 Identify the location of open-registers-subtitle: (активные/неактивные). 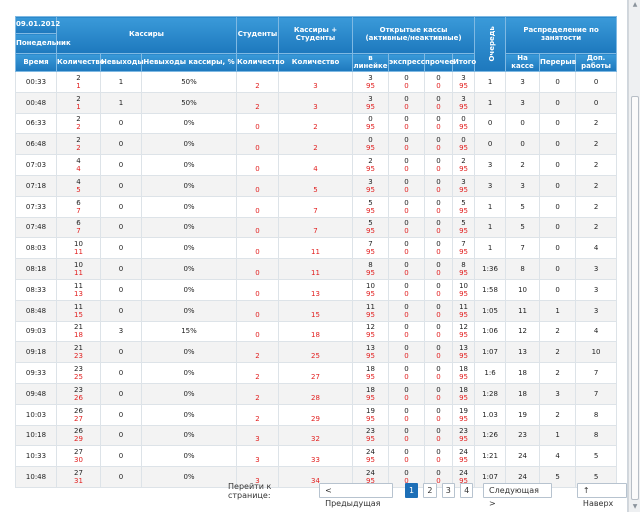
(413, 38).